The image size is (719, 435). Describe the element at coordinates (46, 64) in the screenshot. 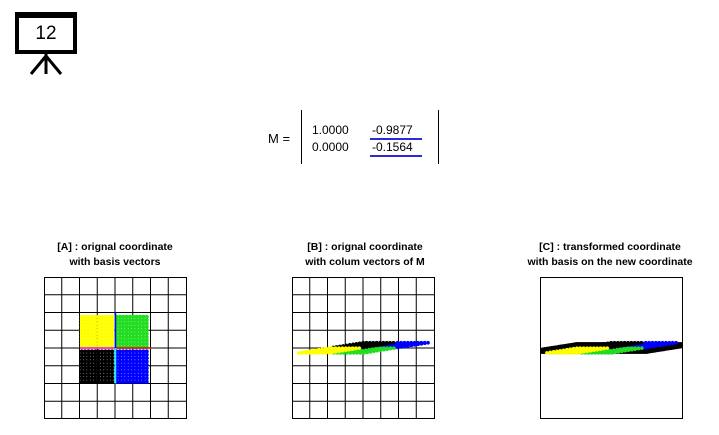

I see `presentation-board-icon` at that location.